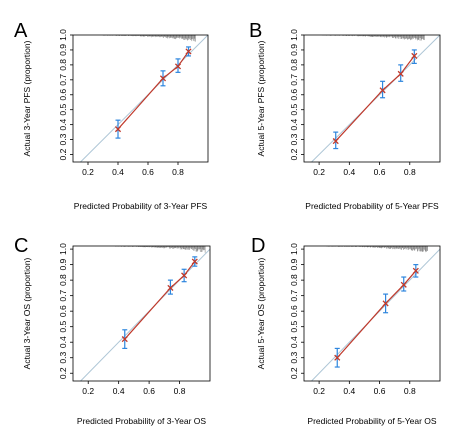 Image resolution: width=474 pixels, height=442 pixels. What do you see at coordinates (261, 314) in the screenshot?
I see `y-axis-label: Actual 5-Year OS (proportion)` at bounding box center [261, 314].